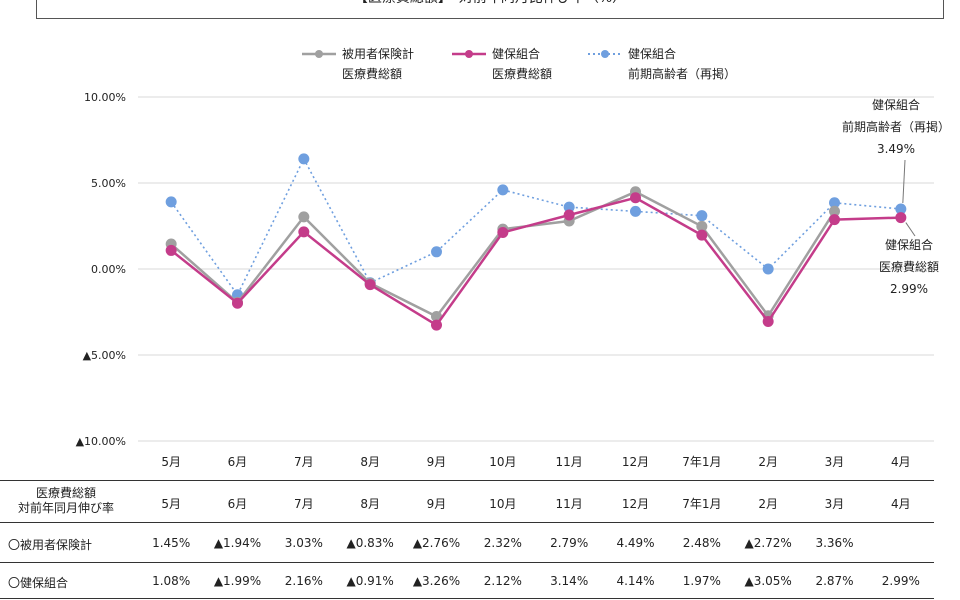 Image resolution: width=960 pixels, height=600 pixels. Describe the element at coordinates (502, 581) in the screenshot. I see `table-cell: 2.12%` at that location.